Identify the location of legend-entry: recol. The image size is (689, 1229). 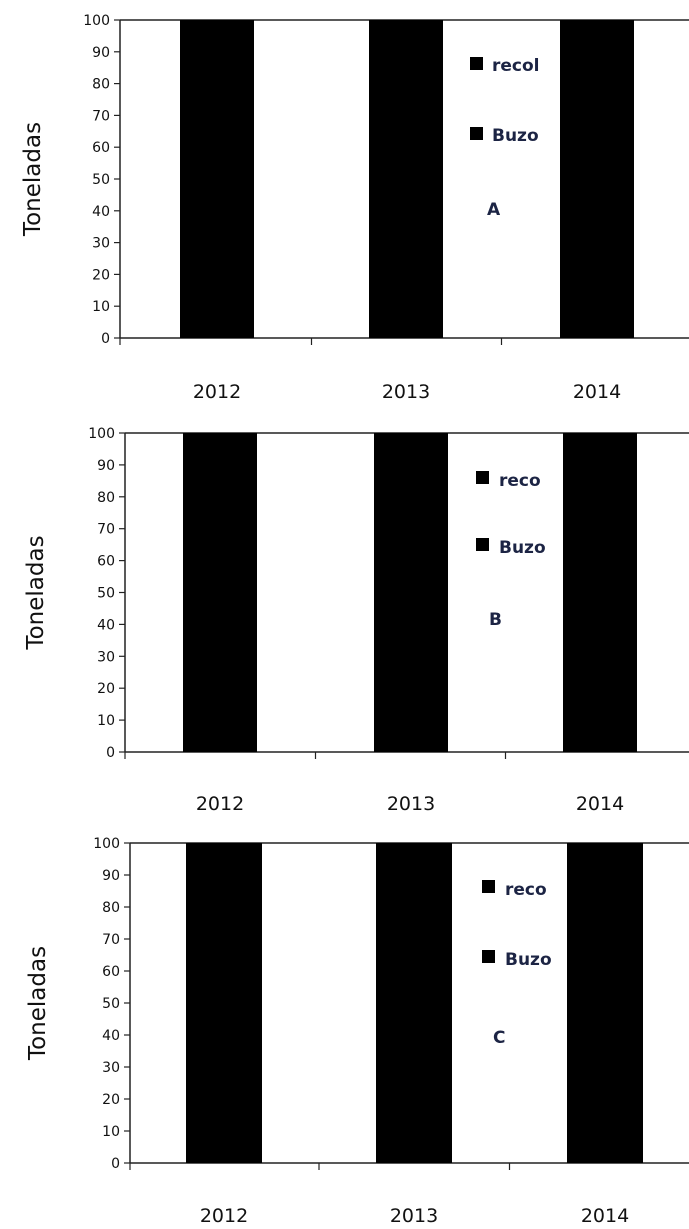
(516, 66).